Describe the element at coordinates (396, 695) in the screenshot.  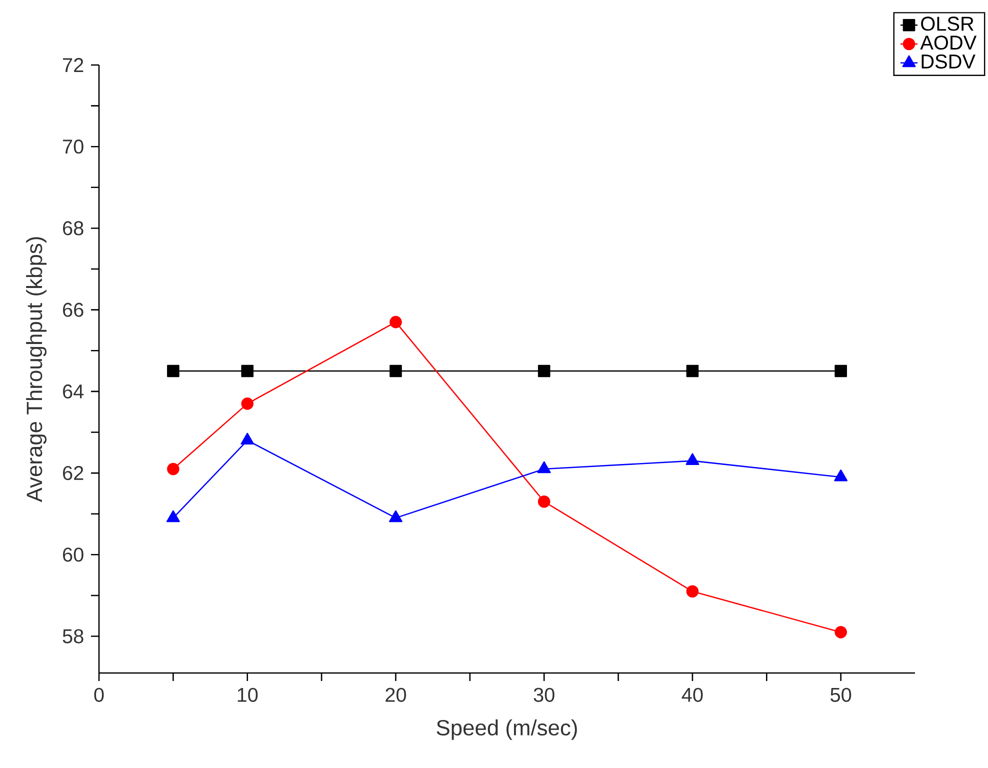
I see `x-tick-label: 20` at that location.